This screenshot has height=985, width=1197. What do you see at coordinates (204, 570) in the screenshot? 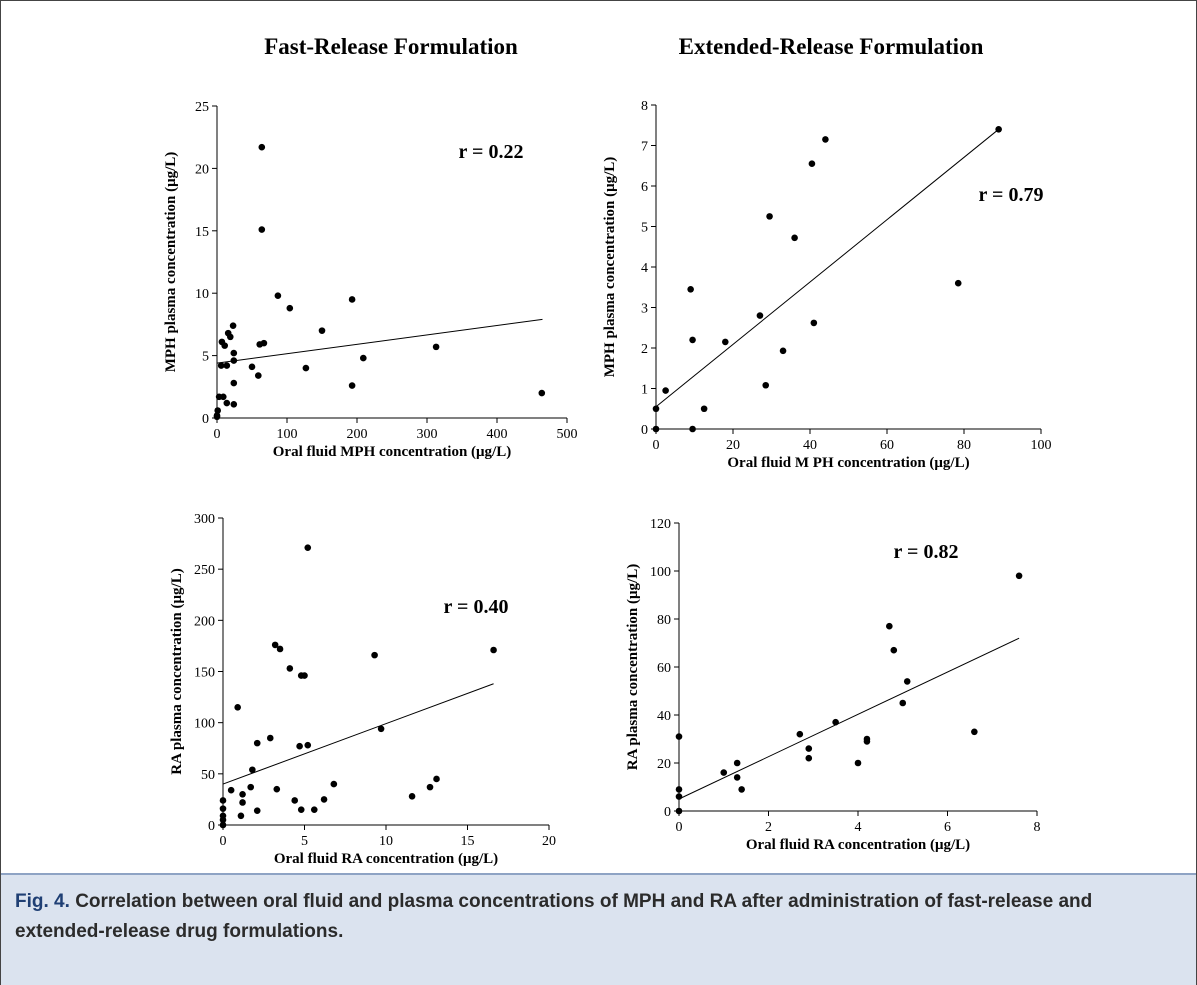
I see `y-tick-label: 250` at bounding box center [204, 570].